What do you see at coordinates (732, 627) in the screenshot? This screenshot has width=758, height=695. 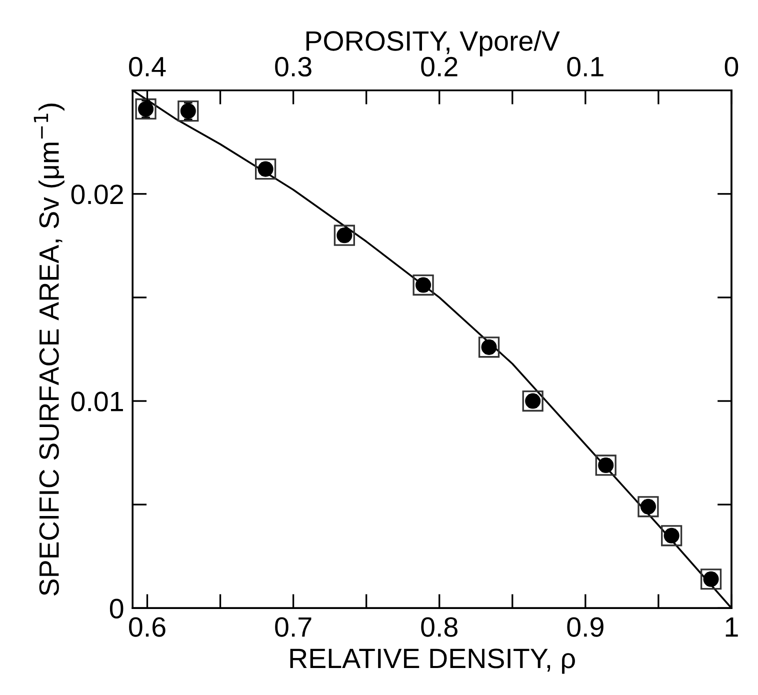 I see `x-tick-label: 1` at bounding box center [732, 627].